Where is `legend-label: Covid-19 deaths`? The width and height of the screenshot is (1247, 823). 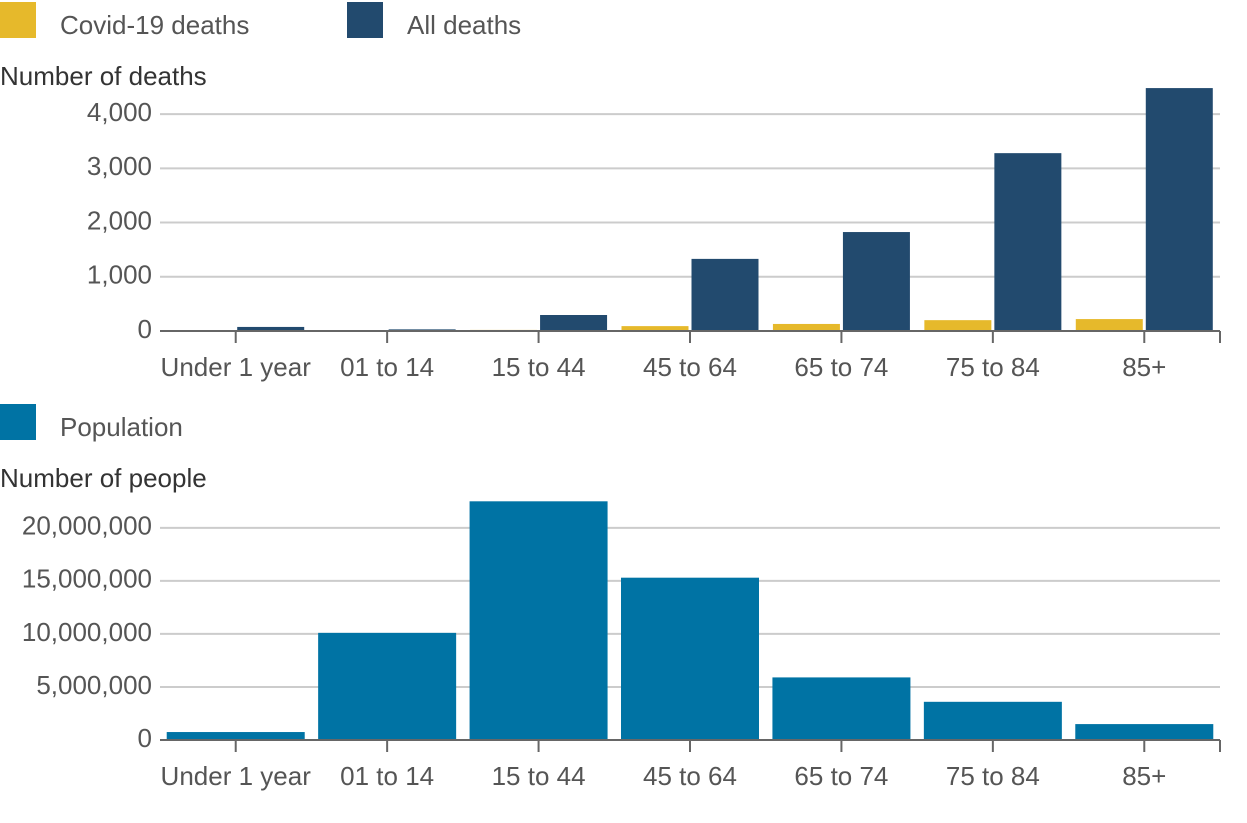
legend-label: Covid-19 deaths is located at coordinates (154, 25).